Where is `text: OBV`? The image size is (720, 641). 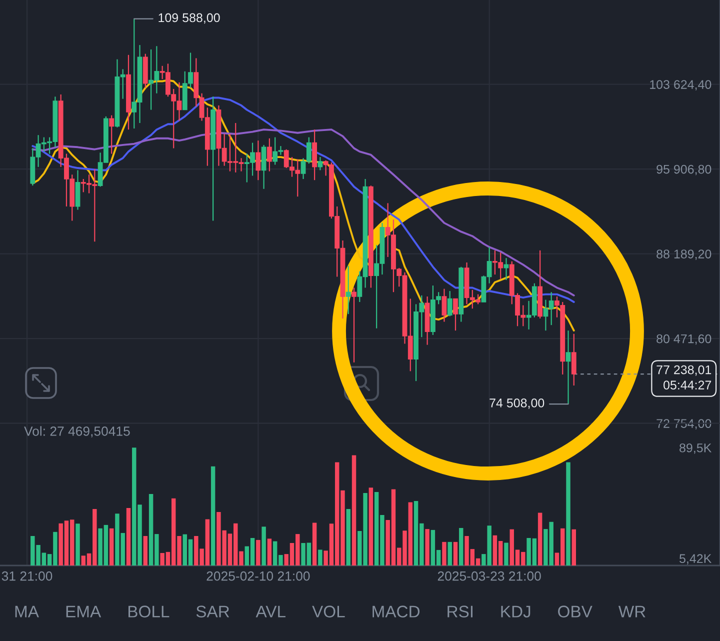 text: OBV is located at coordinates (575, 612).